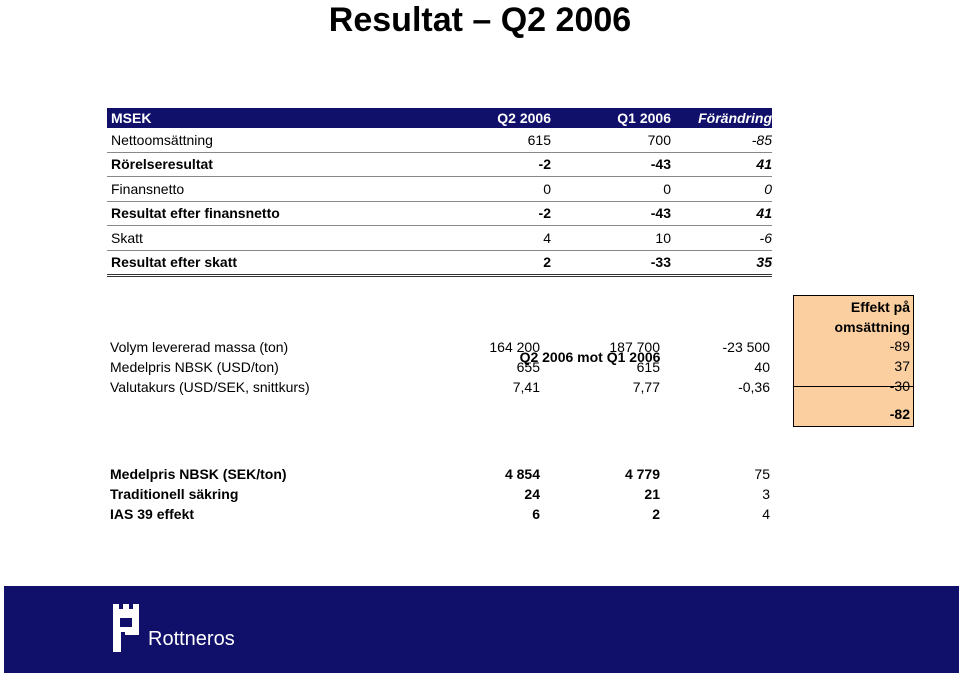  What do you see at coordinates (522, 474) in the screenshot?
I see `row-q2: 4 854` at bounding box center [522, 474].